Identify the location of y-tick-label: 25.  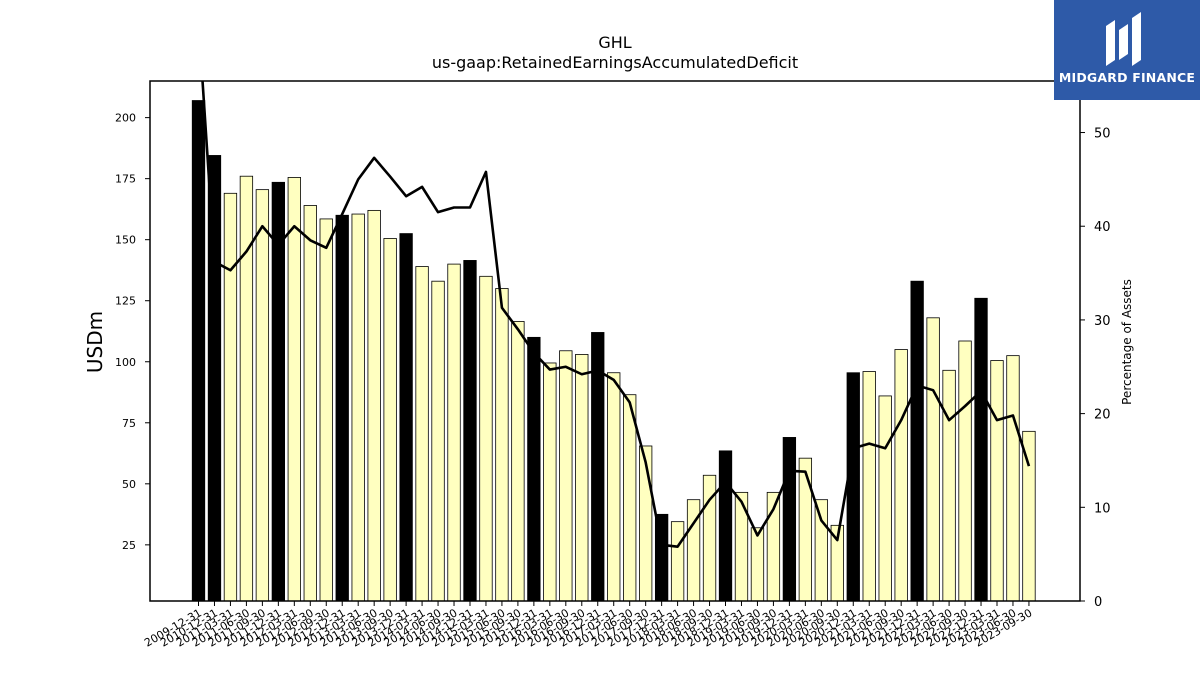
(129, 545).